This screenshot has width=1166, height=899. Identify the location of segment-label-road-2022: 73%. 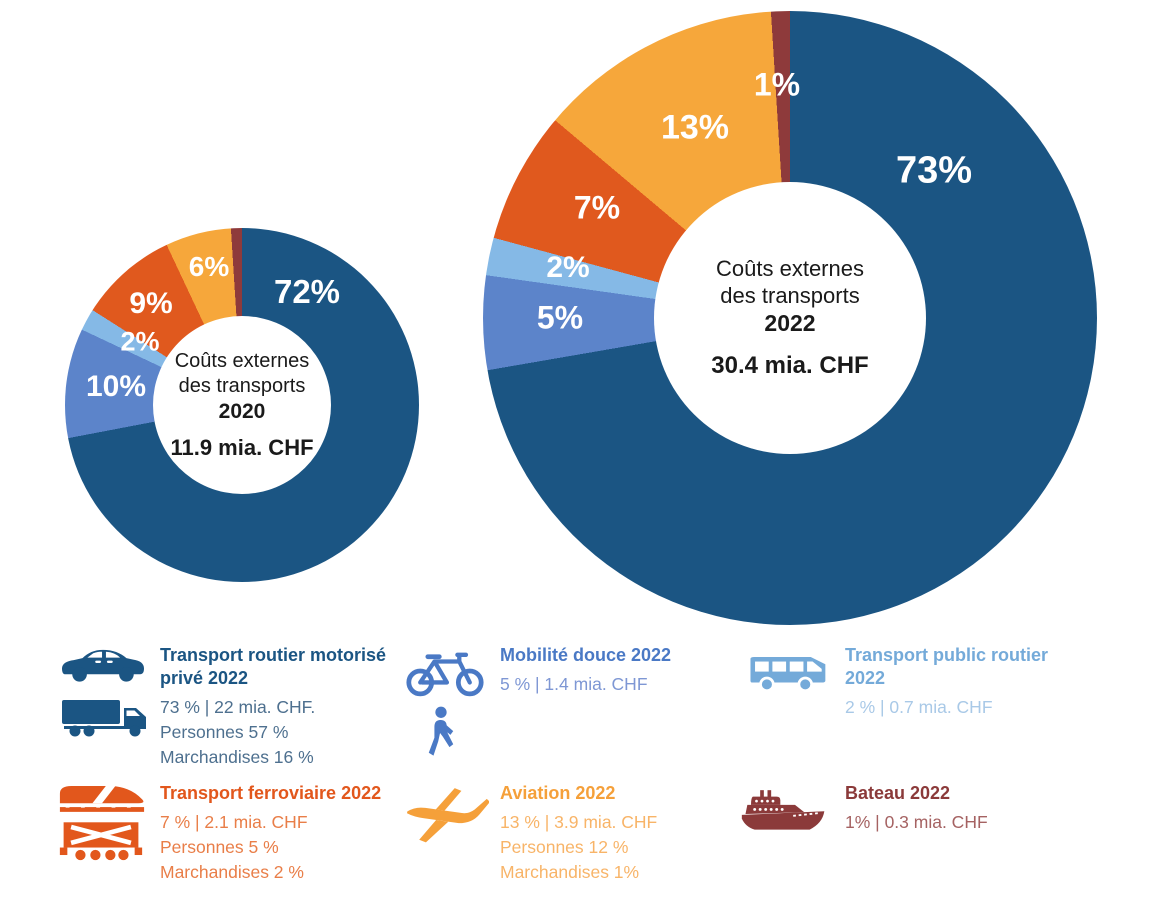
(934, 170).